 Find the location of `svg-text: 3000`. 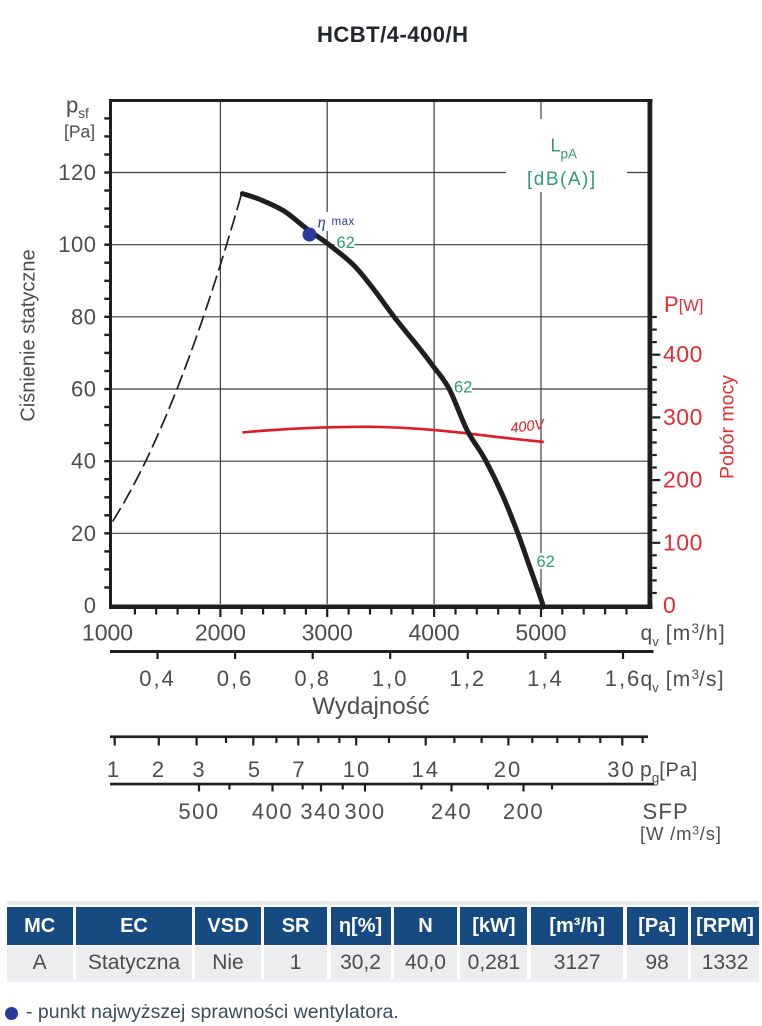

svg-text: 3000 is located at coordinates (327, 633).